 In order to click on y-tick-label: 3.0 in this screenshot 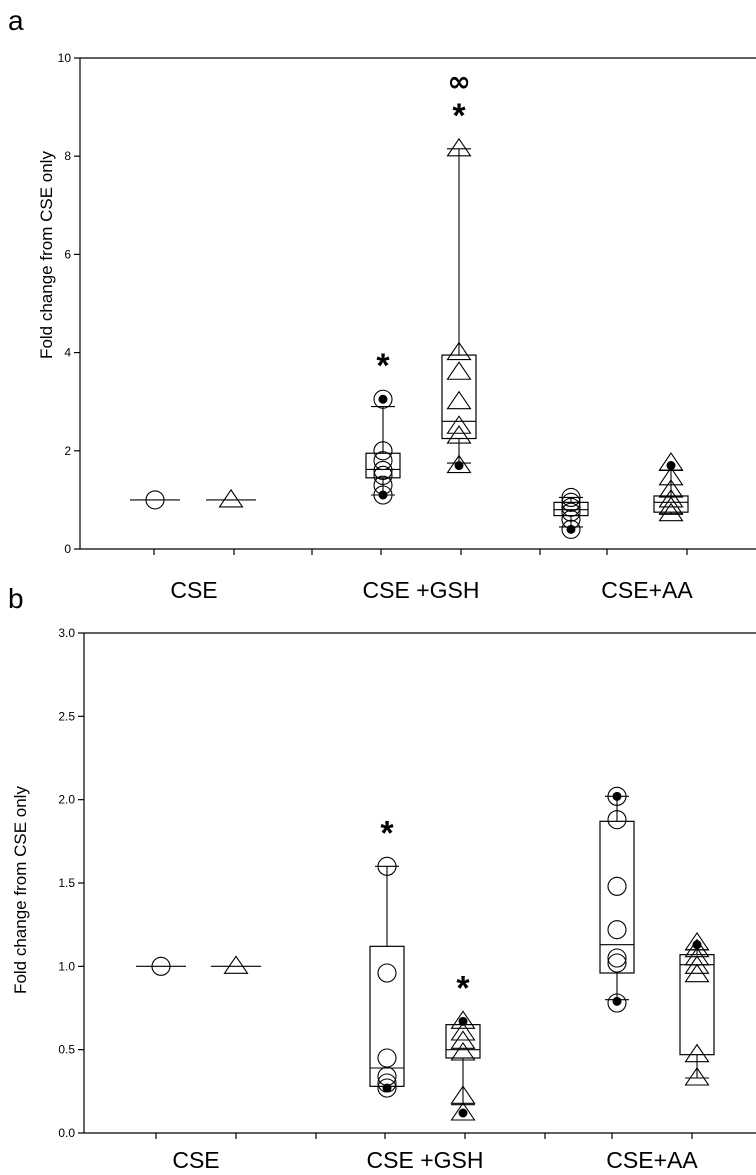, I will do `click(66, 633)`.